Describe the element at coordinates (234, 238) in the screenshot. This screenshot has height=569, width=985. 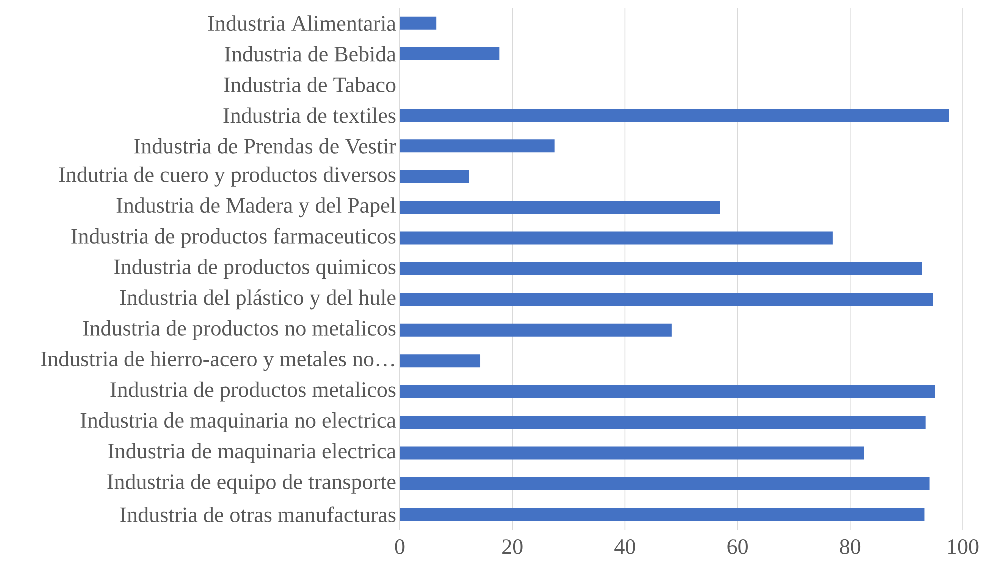
I see `y-tick-label: Industria de productos farmaceuticos` at that location.